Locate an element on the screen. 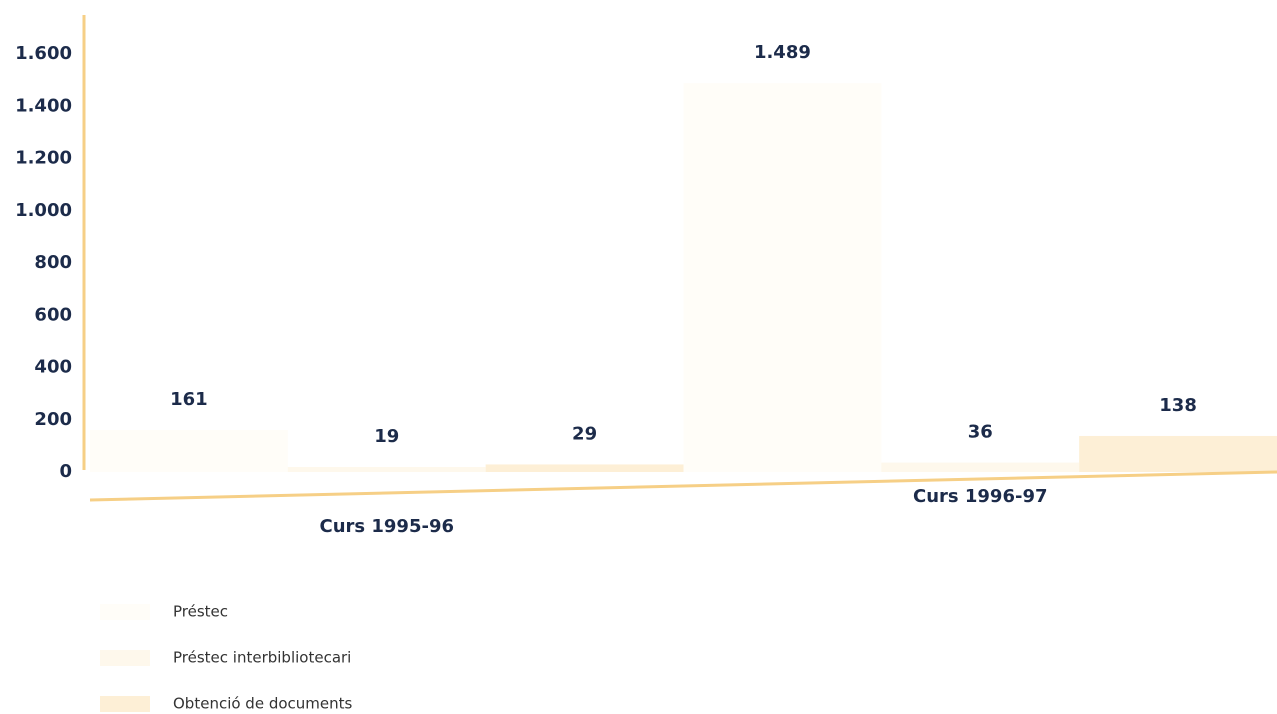 The width and height of the screenshot is (1277, 714). y-tick-label: 0 is located at coordinates (65, 471).